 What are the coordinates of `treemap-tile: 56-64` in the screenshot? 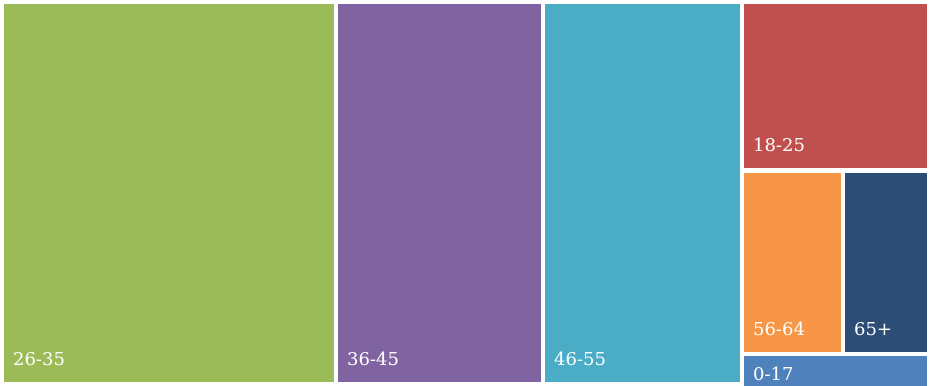 It's located at (792, 262).